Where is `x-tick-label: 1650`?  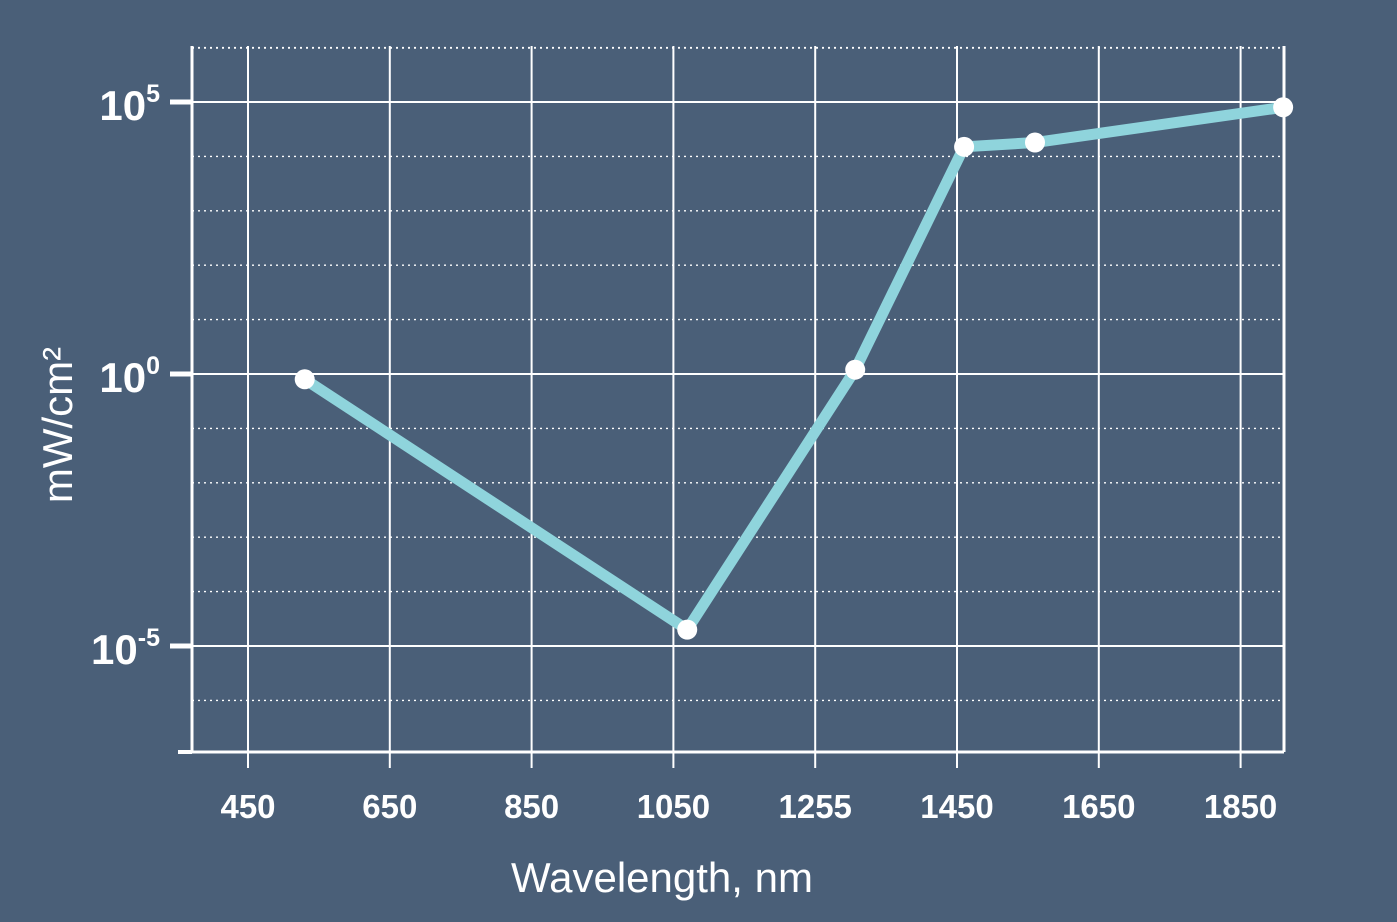 x-tick-label: 1650 is located at coordinates (1098, 806).